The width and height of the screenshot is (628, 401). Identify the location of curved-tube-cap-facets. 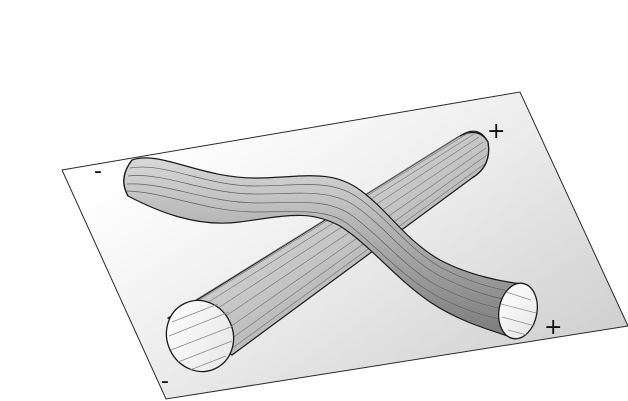
(518, 313).